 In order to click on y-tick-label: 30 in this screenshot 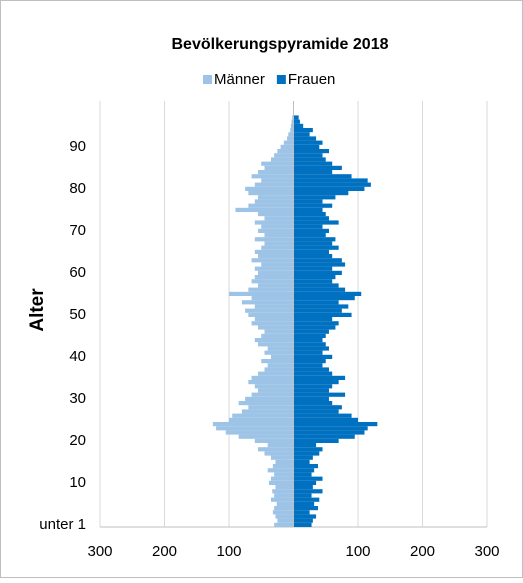, I will do `click(77, 398)`.